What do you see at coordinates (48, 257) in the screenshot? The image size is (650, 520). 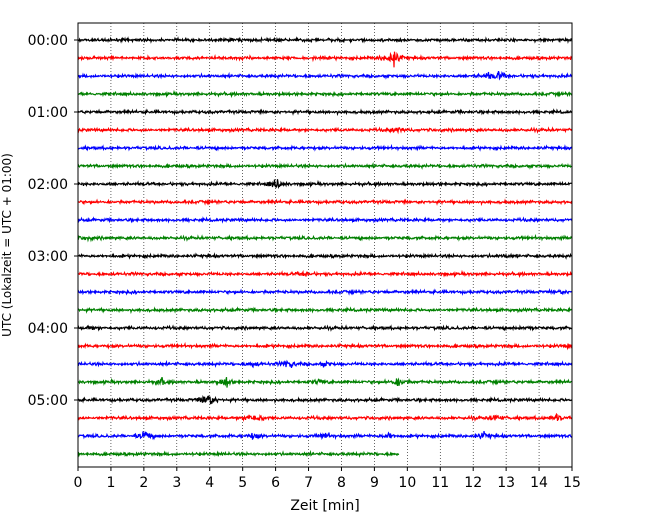 I see `y-tick-label: 03:00` at bounding box center [48, 257].